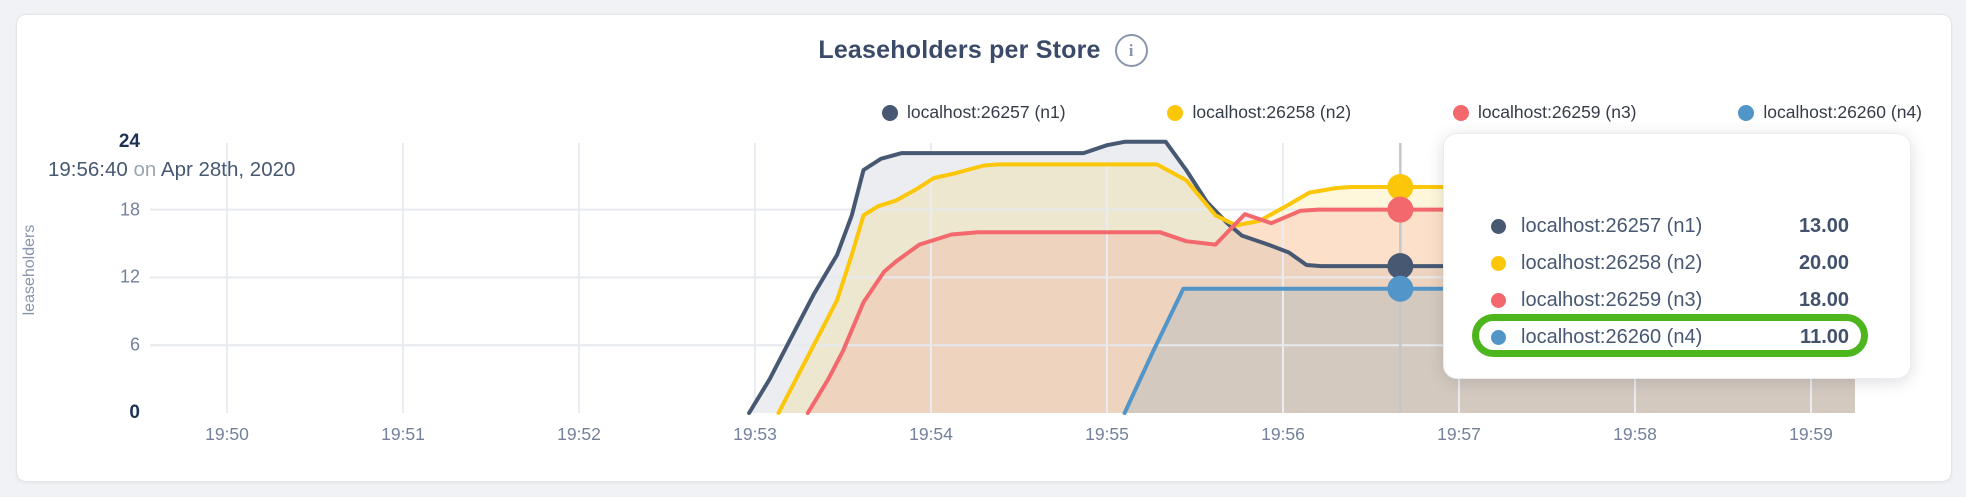  What do you see at coordinates (579, 434) in the screenshot?
I see `x-tick-19:52: 19:52` at bounding box center [579, 434].